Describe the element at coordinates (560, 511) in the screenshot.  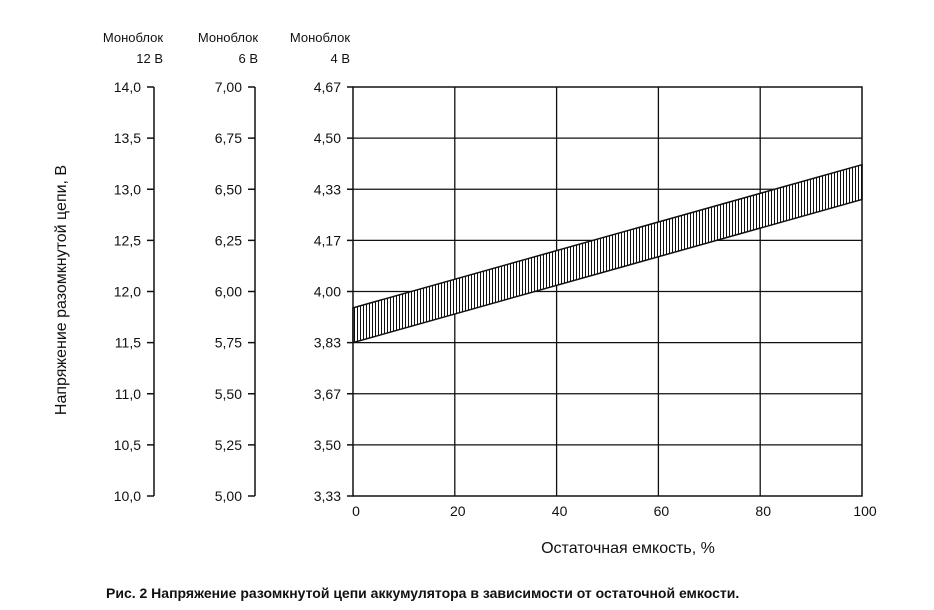
I see `x-tick-label: 40` at that location.